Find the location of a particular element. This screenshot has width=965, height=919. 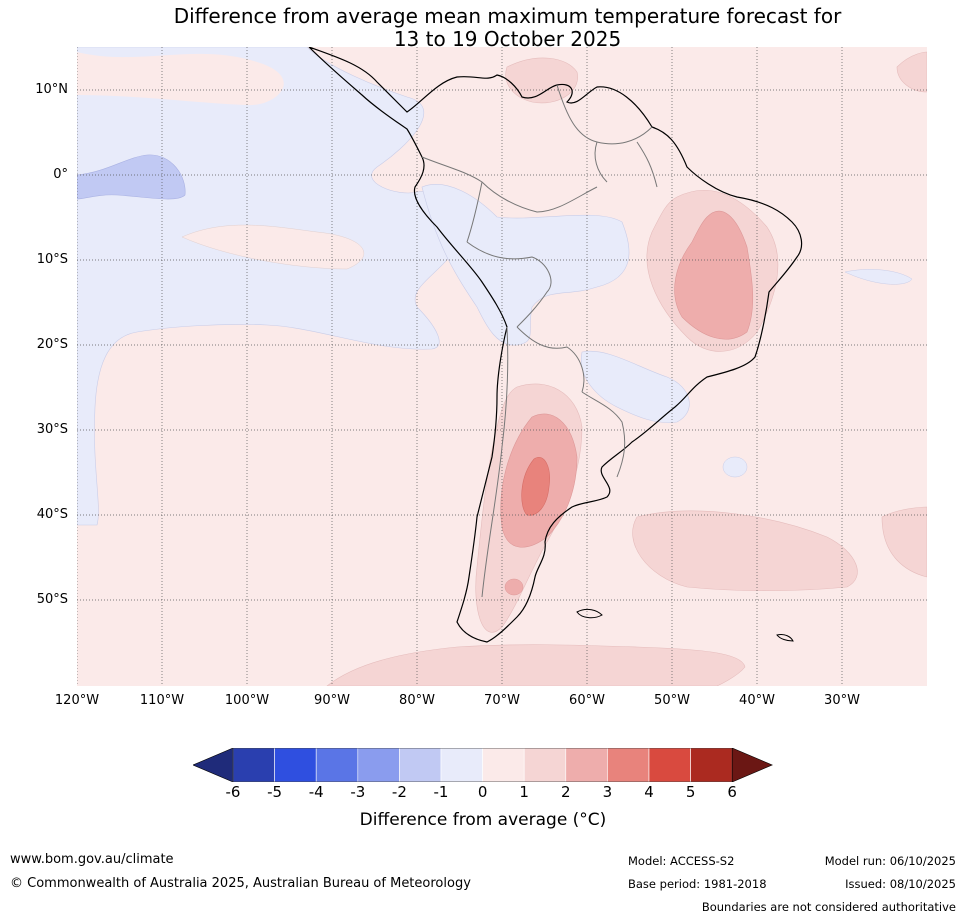

colorbar-tick-label: -2 is located at coordinates (399, 792).